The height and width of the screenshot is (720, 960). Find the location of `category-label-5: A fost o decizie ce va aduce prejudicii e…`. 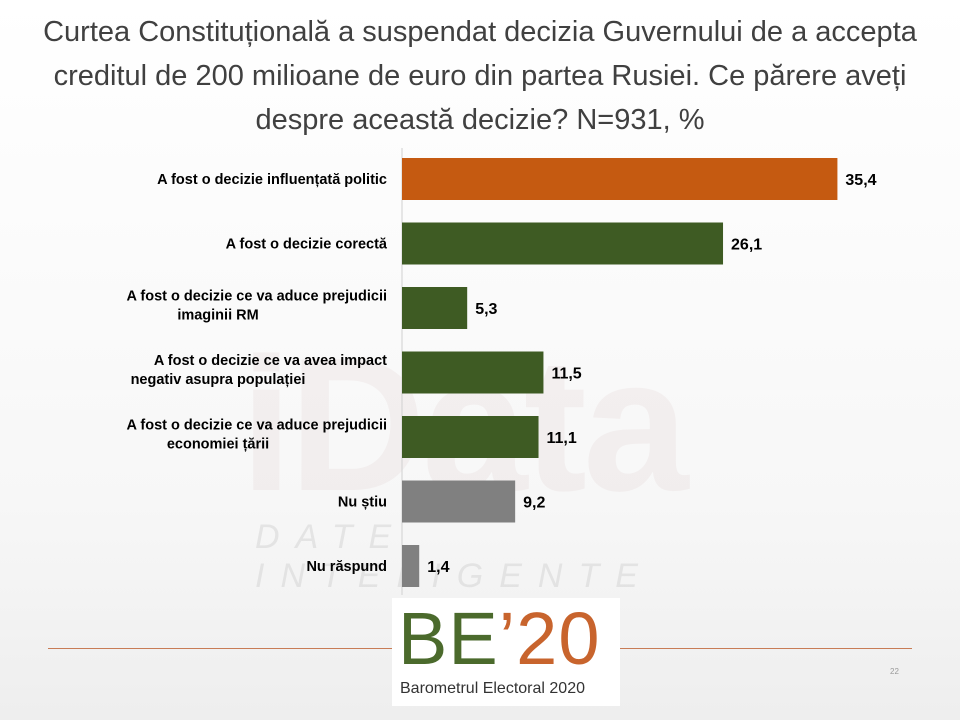

category-label-5: A fost o decizie ce va aduce prejudicii e… is located at coordinates (256, 435).